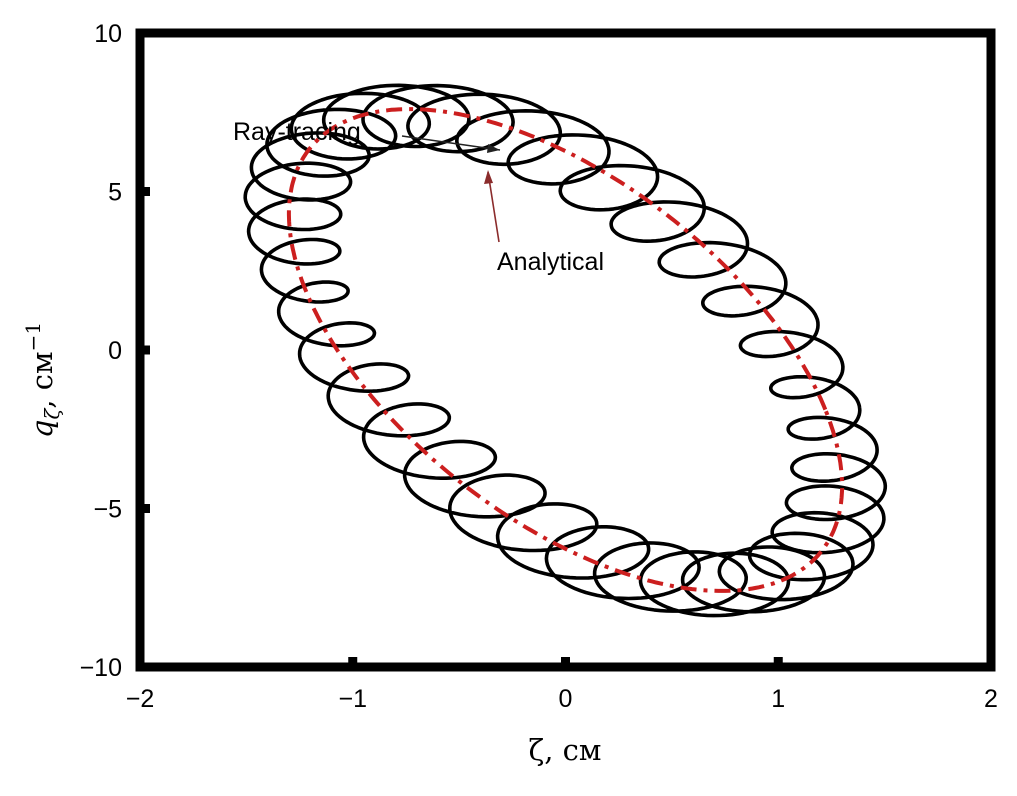 Image resolution: width=1017 pixels, height=796 pixels. I want to click on annotation-ray-tracing-arrowhead, so click(493, 148).